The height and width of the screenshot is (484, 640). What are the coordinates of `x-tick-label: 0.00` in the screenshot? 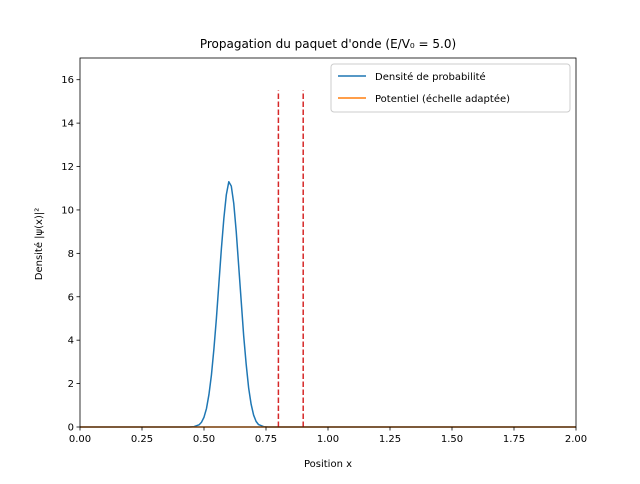 It's located at (80, 439).